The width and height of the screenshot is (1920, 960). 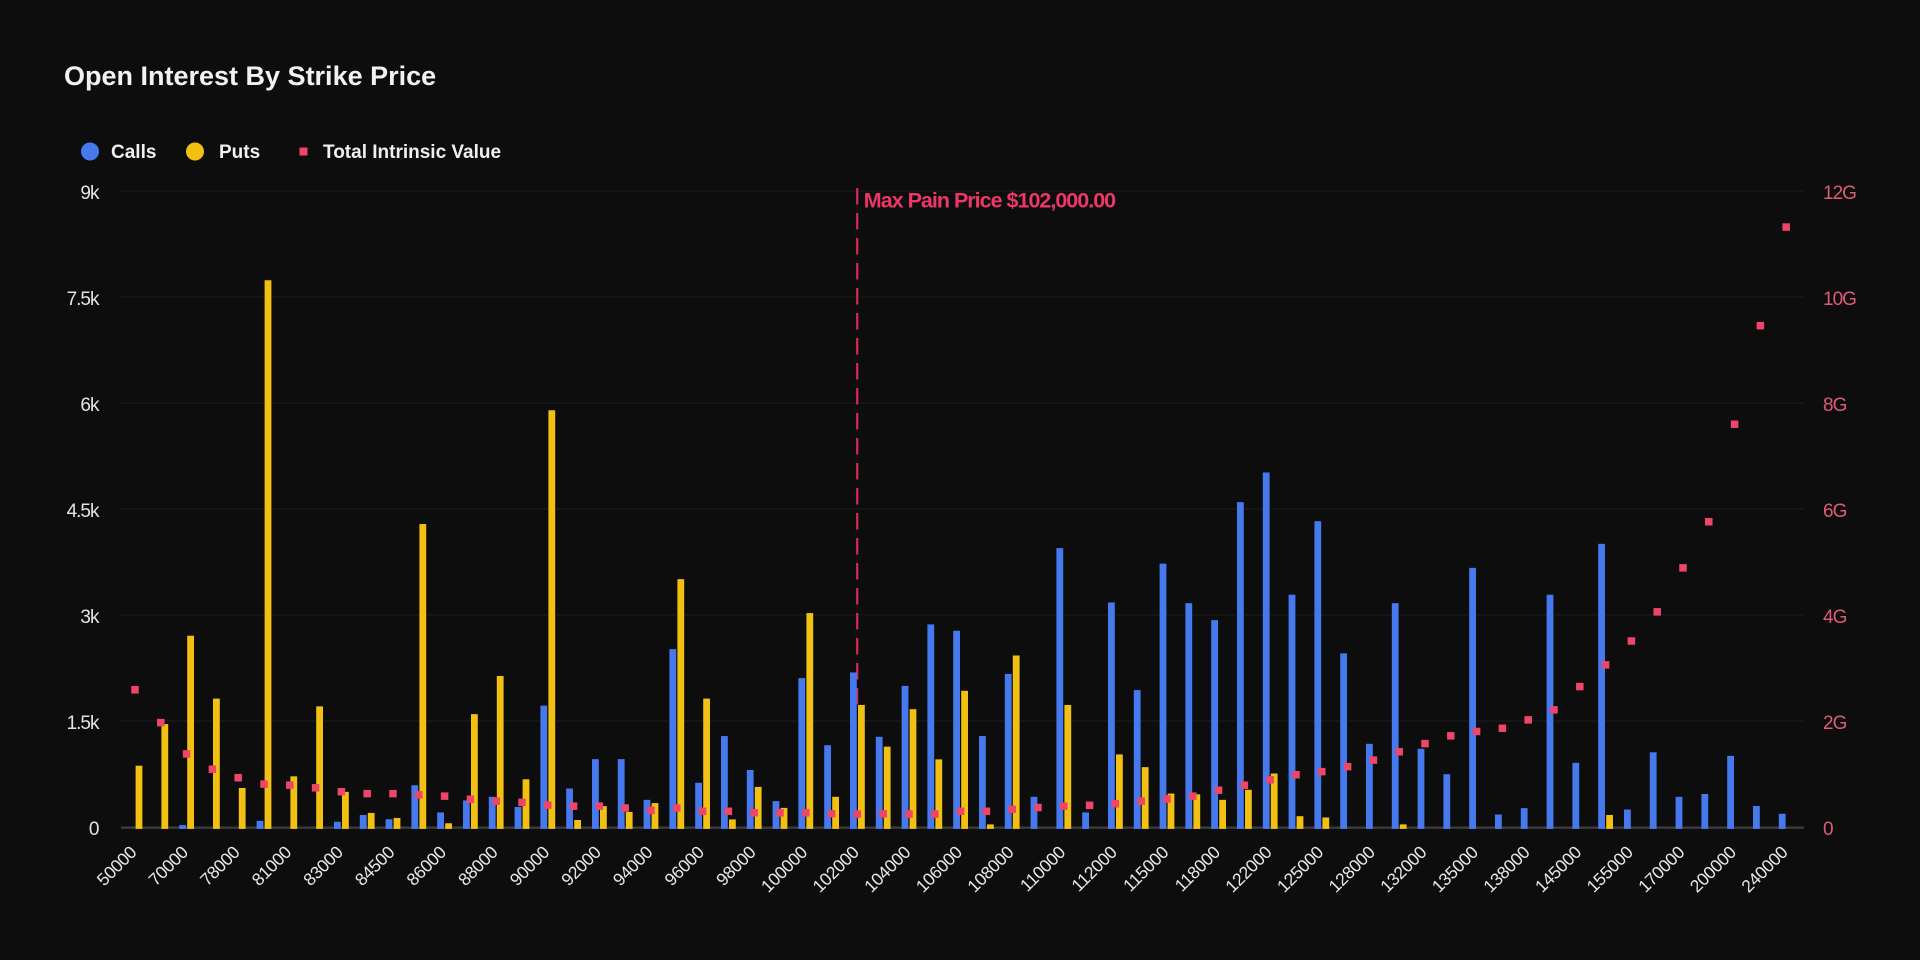 I want to click on svg-text: 12G, so click(x=1839, y=193).